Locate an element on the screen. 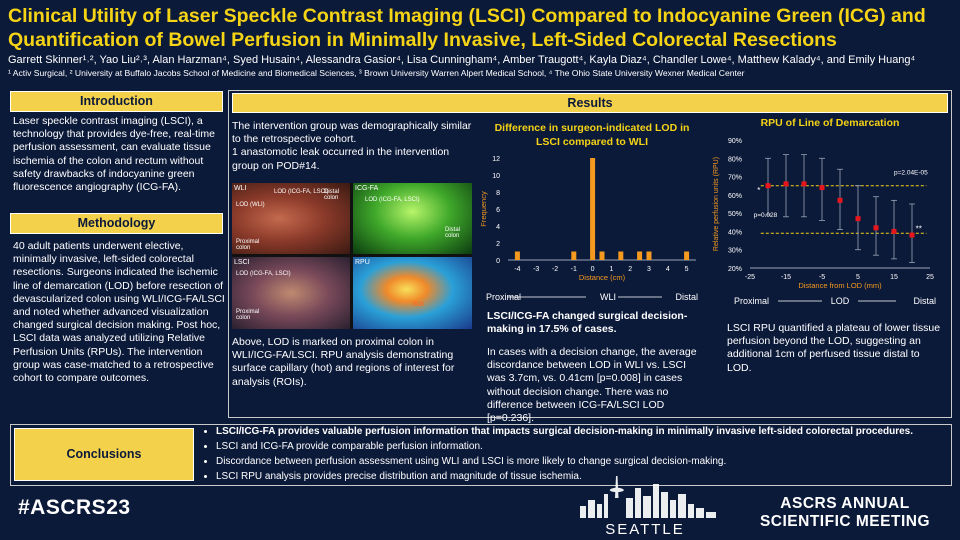  y-axis-label: Relative perfusion units (RPU) is located at coordinates (716, 204).